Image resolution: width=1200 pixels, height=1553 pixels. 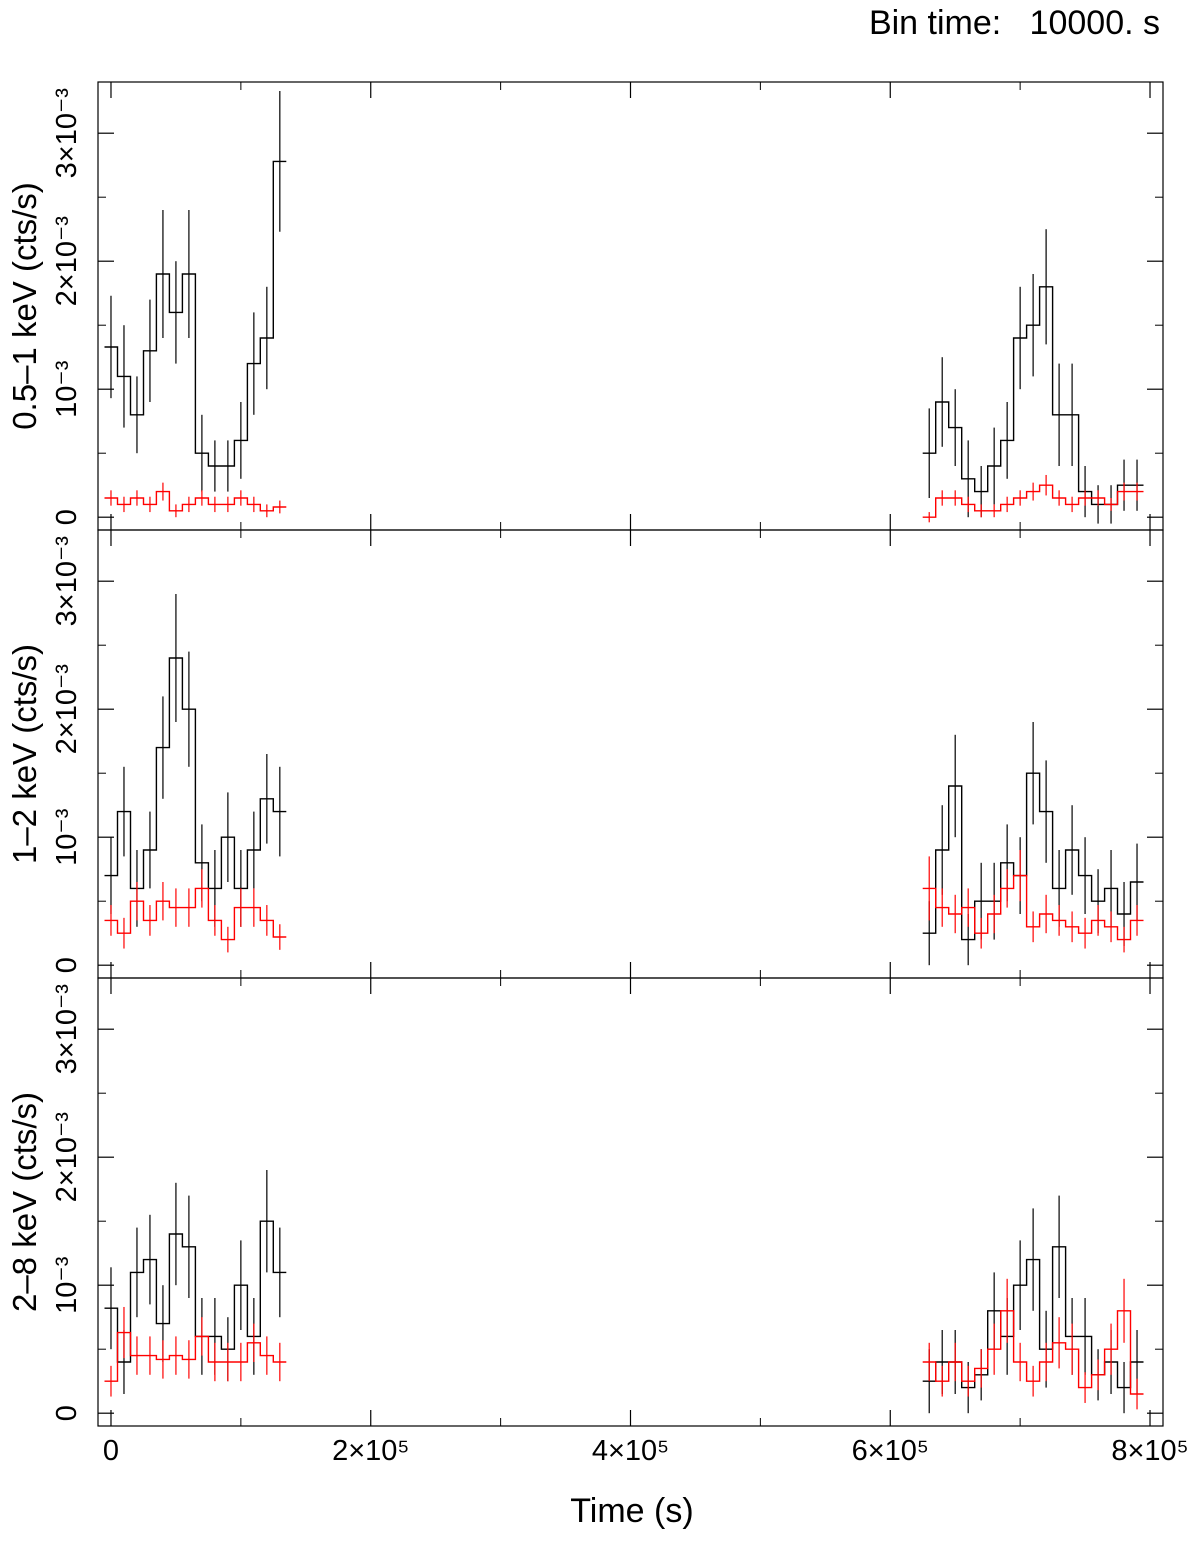 I want to click on series-black, so click(x=624, y=1292).